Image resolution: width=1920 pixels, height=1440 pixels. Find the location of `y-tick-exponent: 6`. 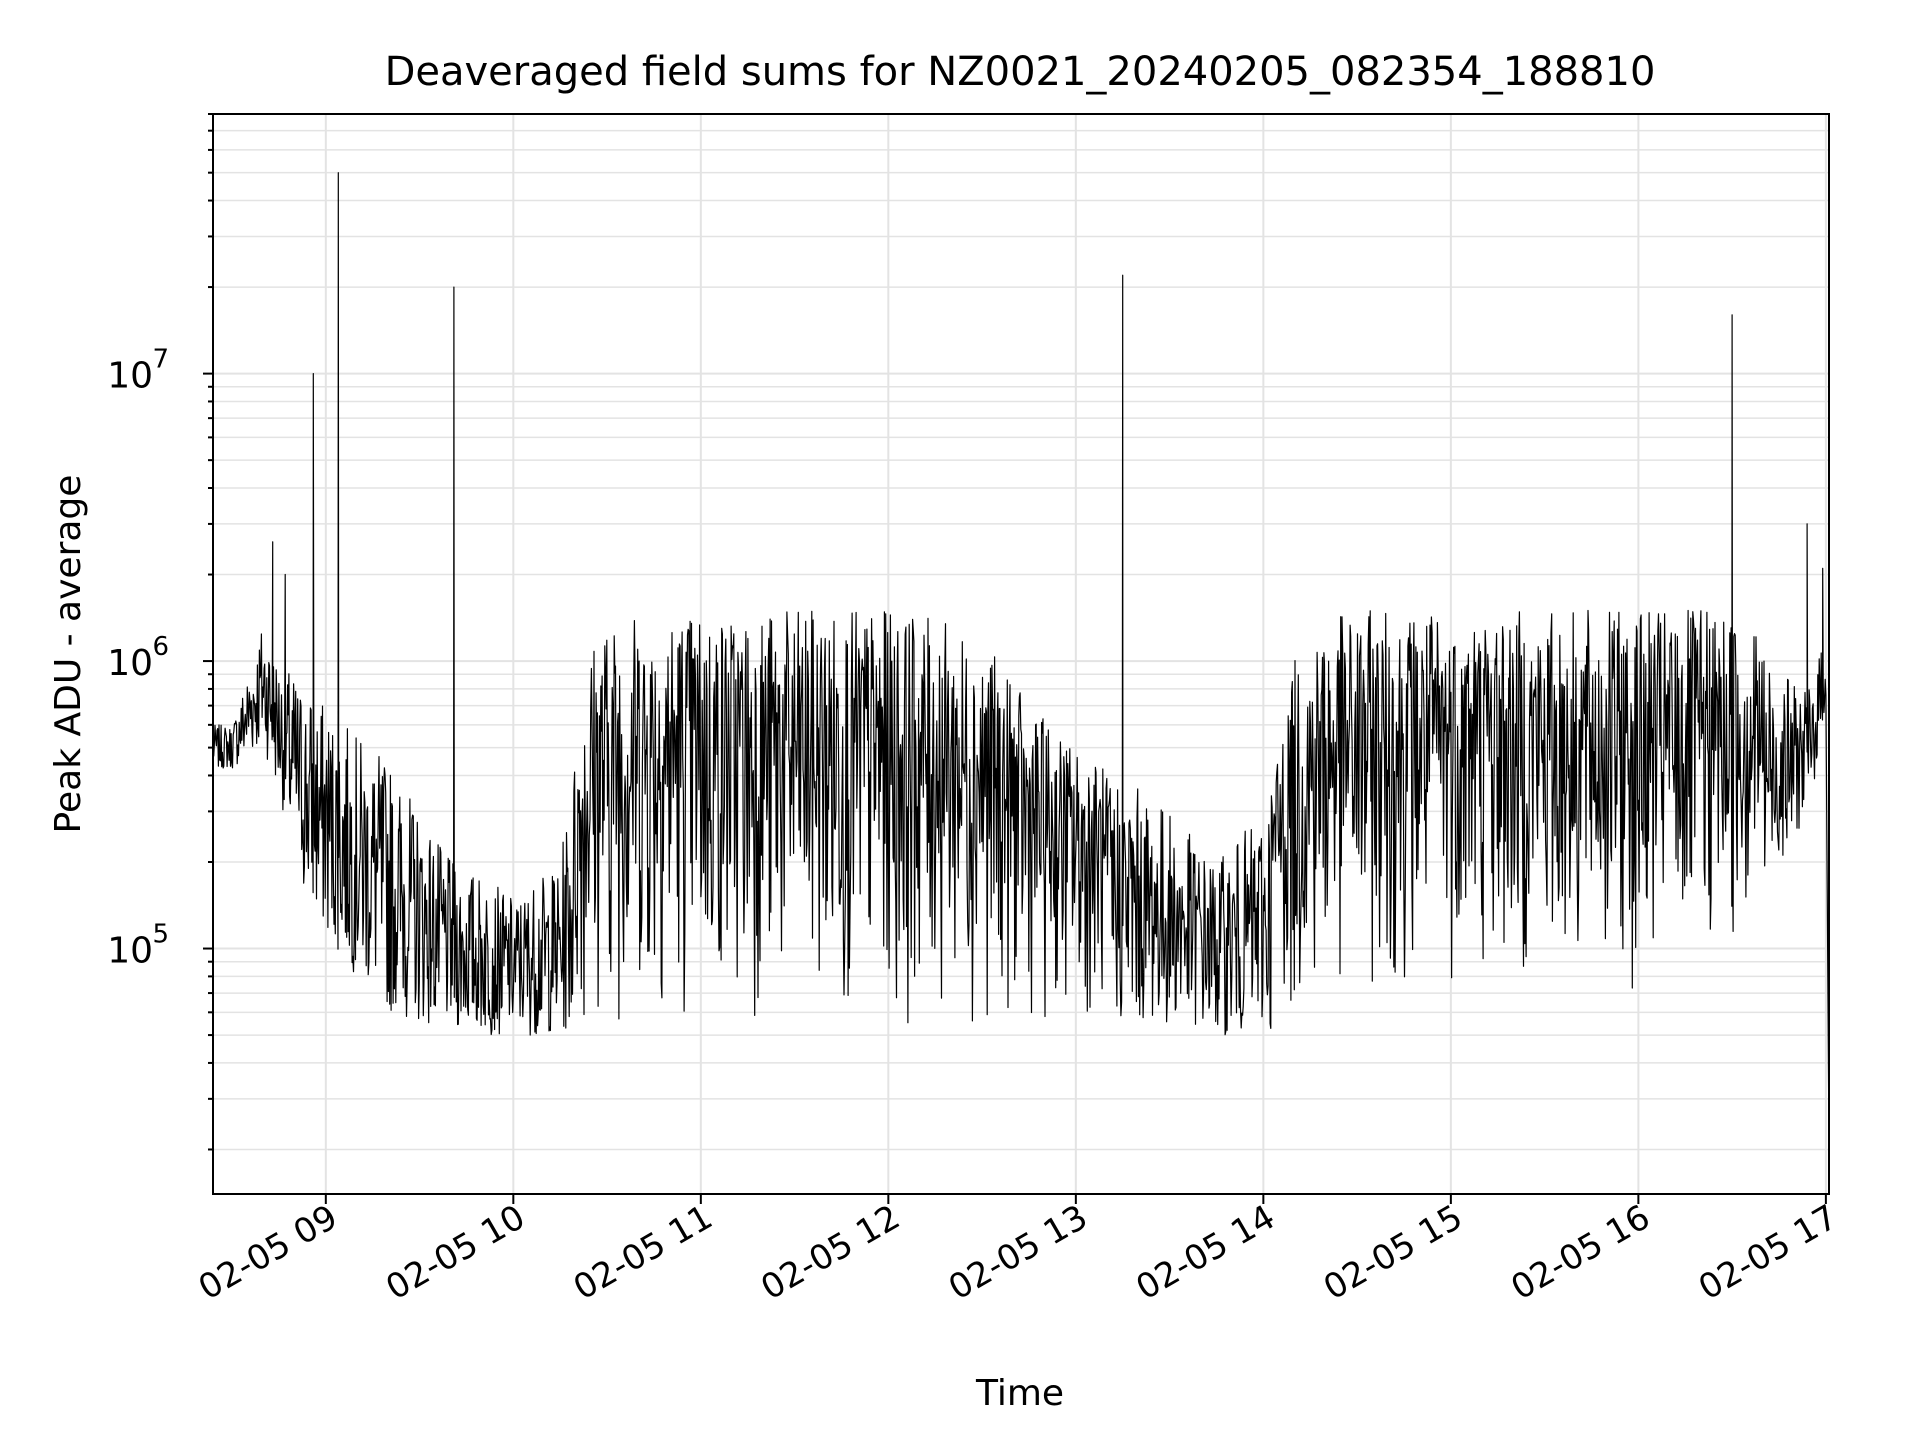

y-tick-exponent: 6 is located at coordinates (160, 647).